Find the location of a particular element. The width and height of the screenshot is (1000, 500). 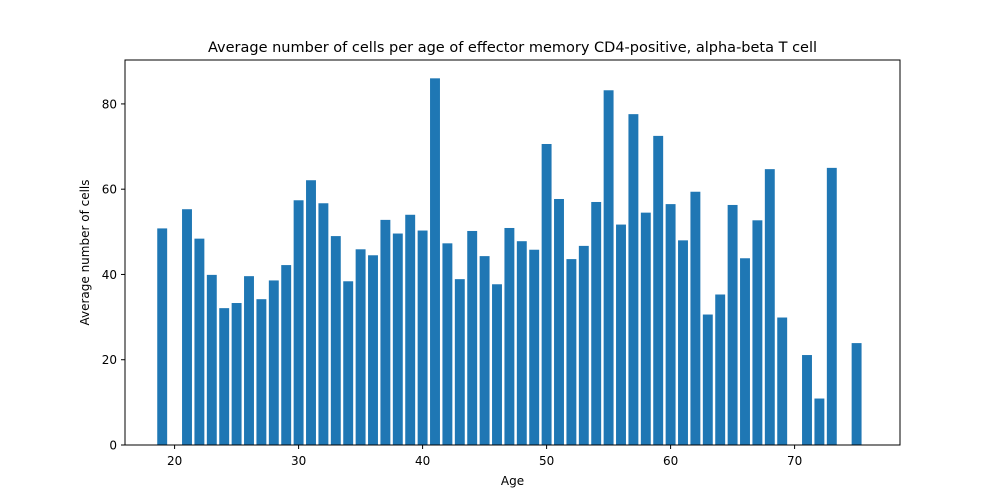

x-tick-label: 40 is located at coordinates (422, 461).